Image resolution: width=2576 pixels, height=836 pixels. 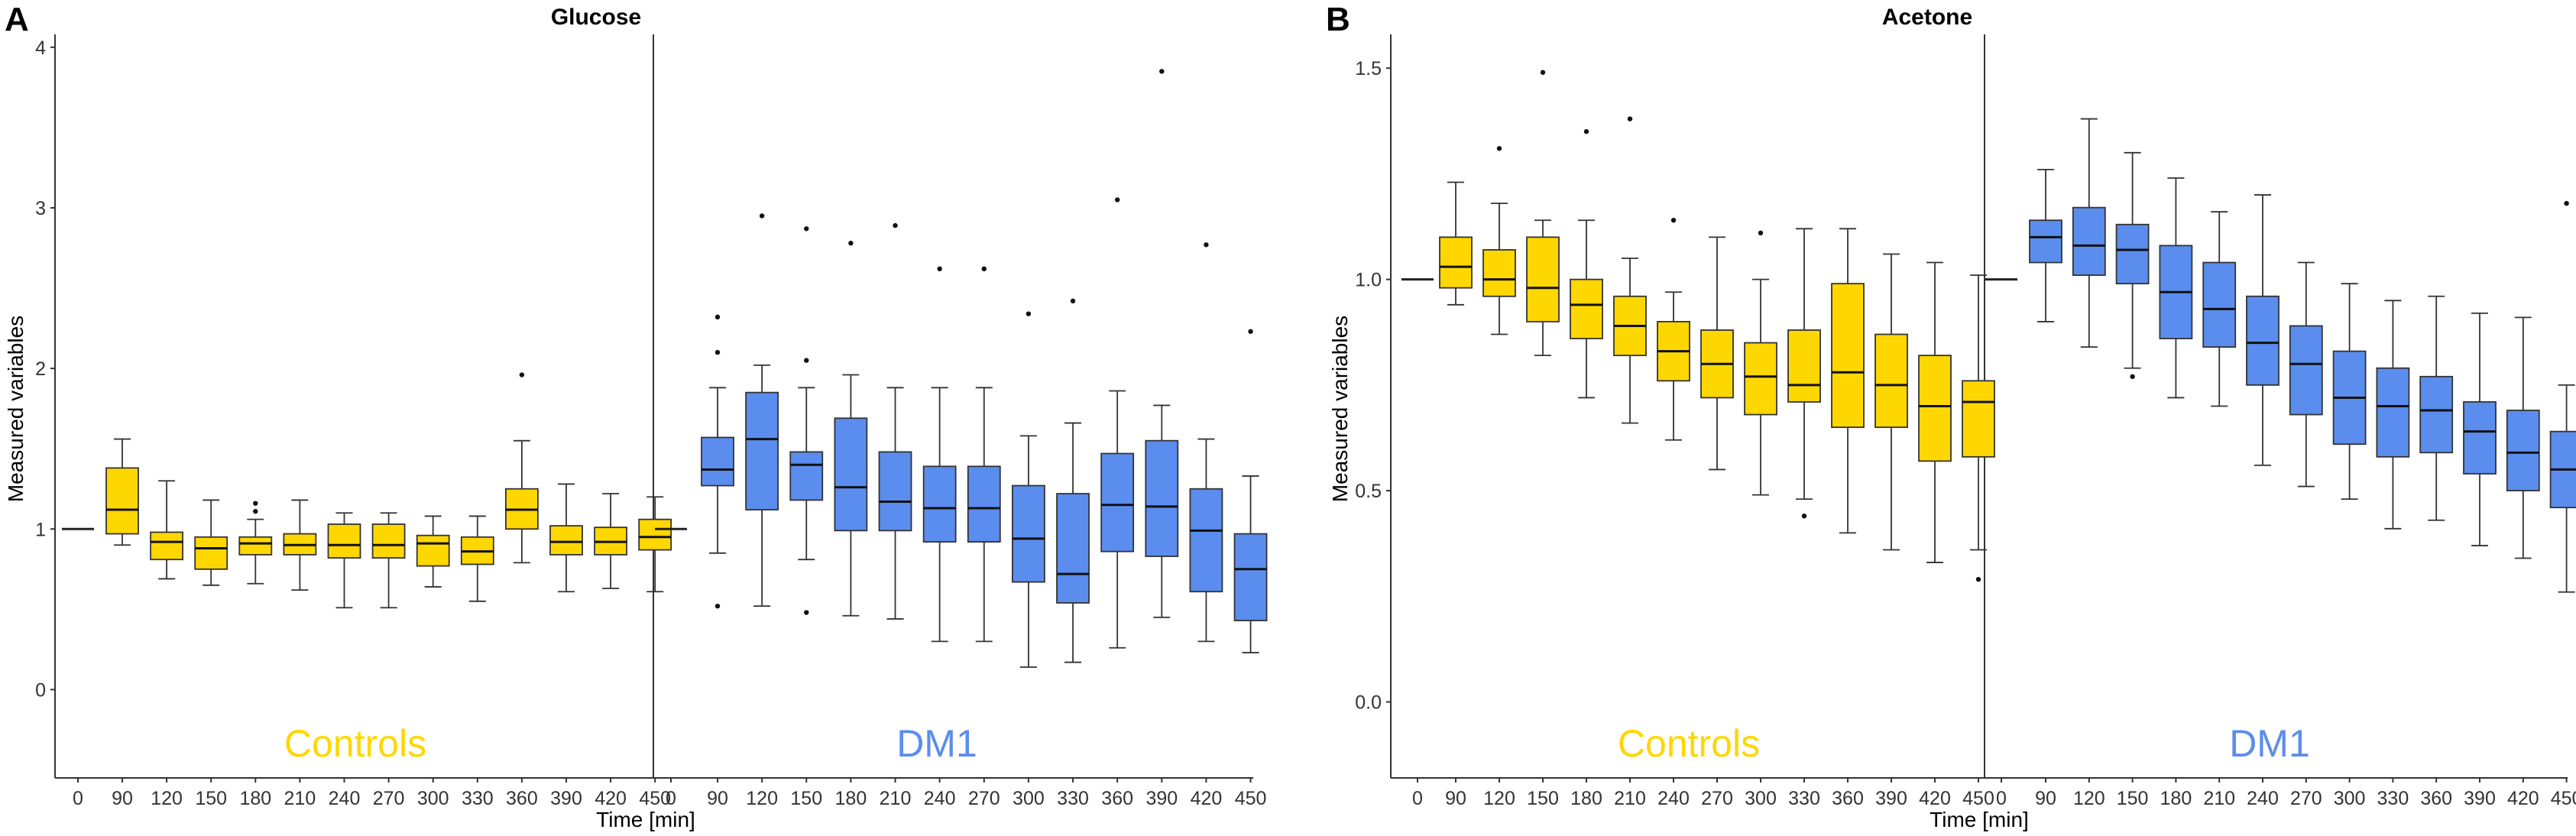 I want to click on y-tick-label: 1.0, so click(x=1368, y=280).